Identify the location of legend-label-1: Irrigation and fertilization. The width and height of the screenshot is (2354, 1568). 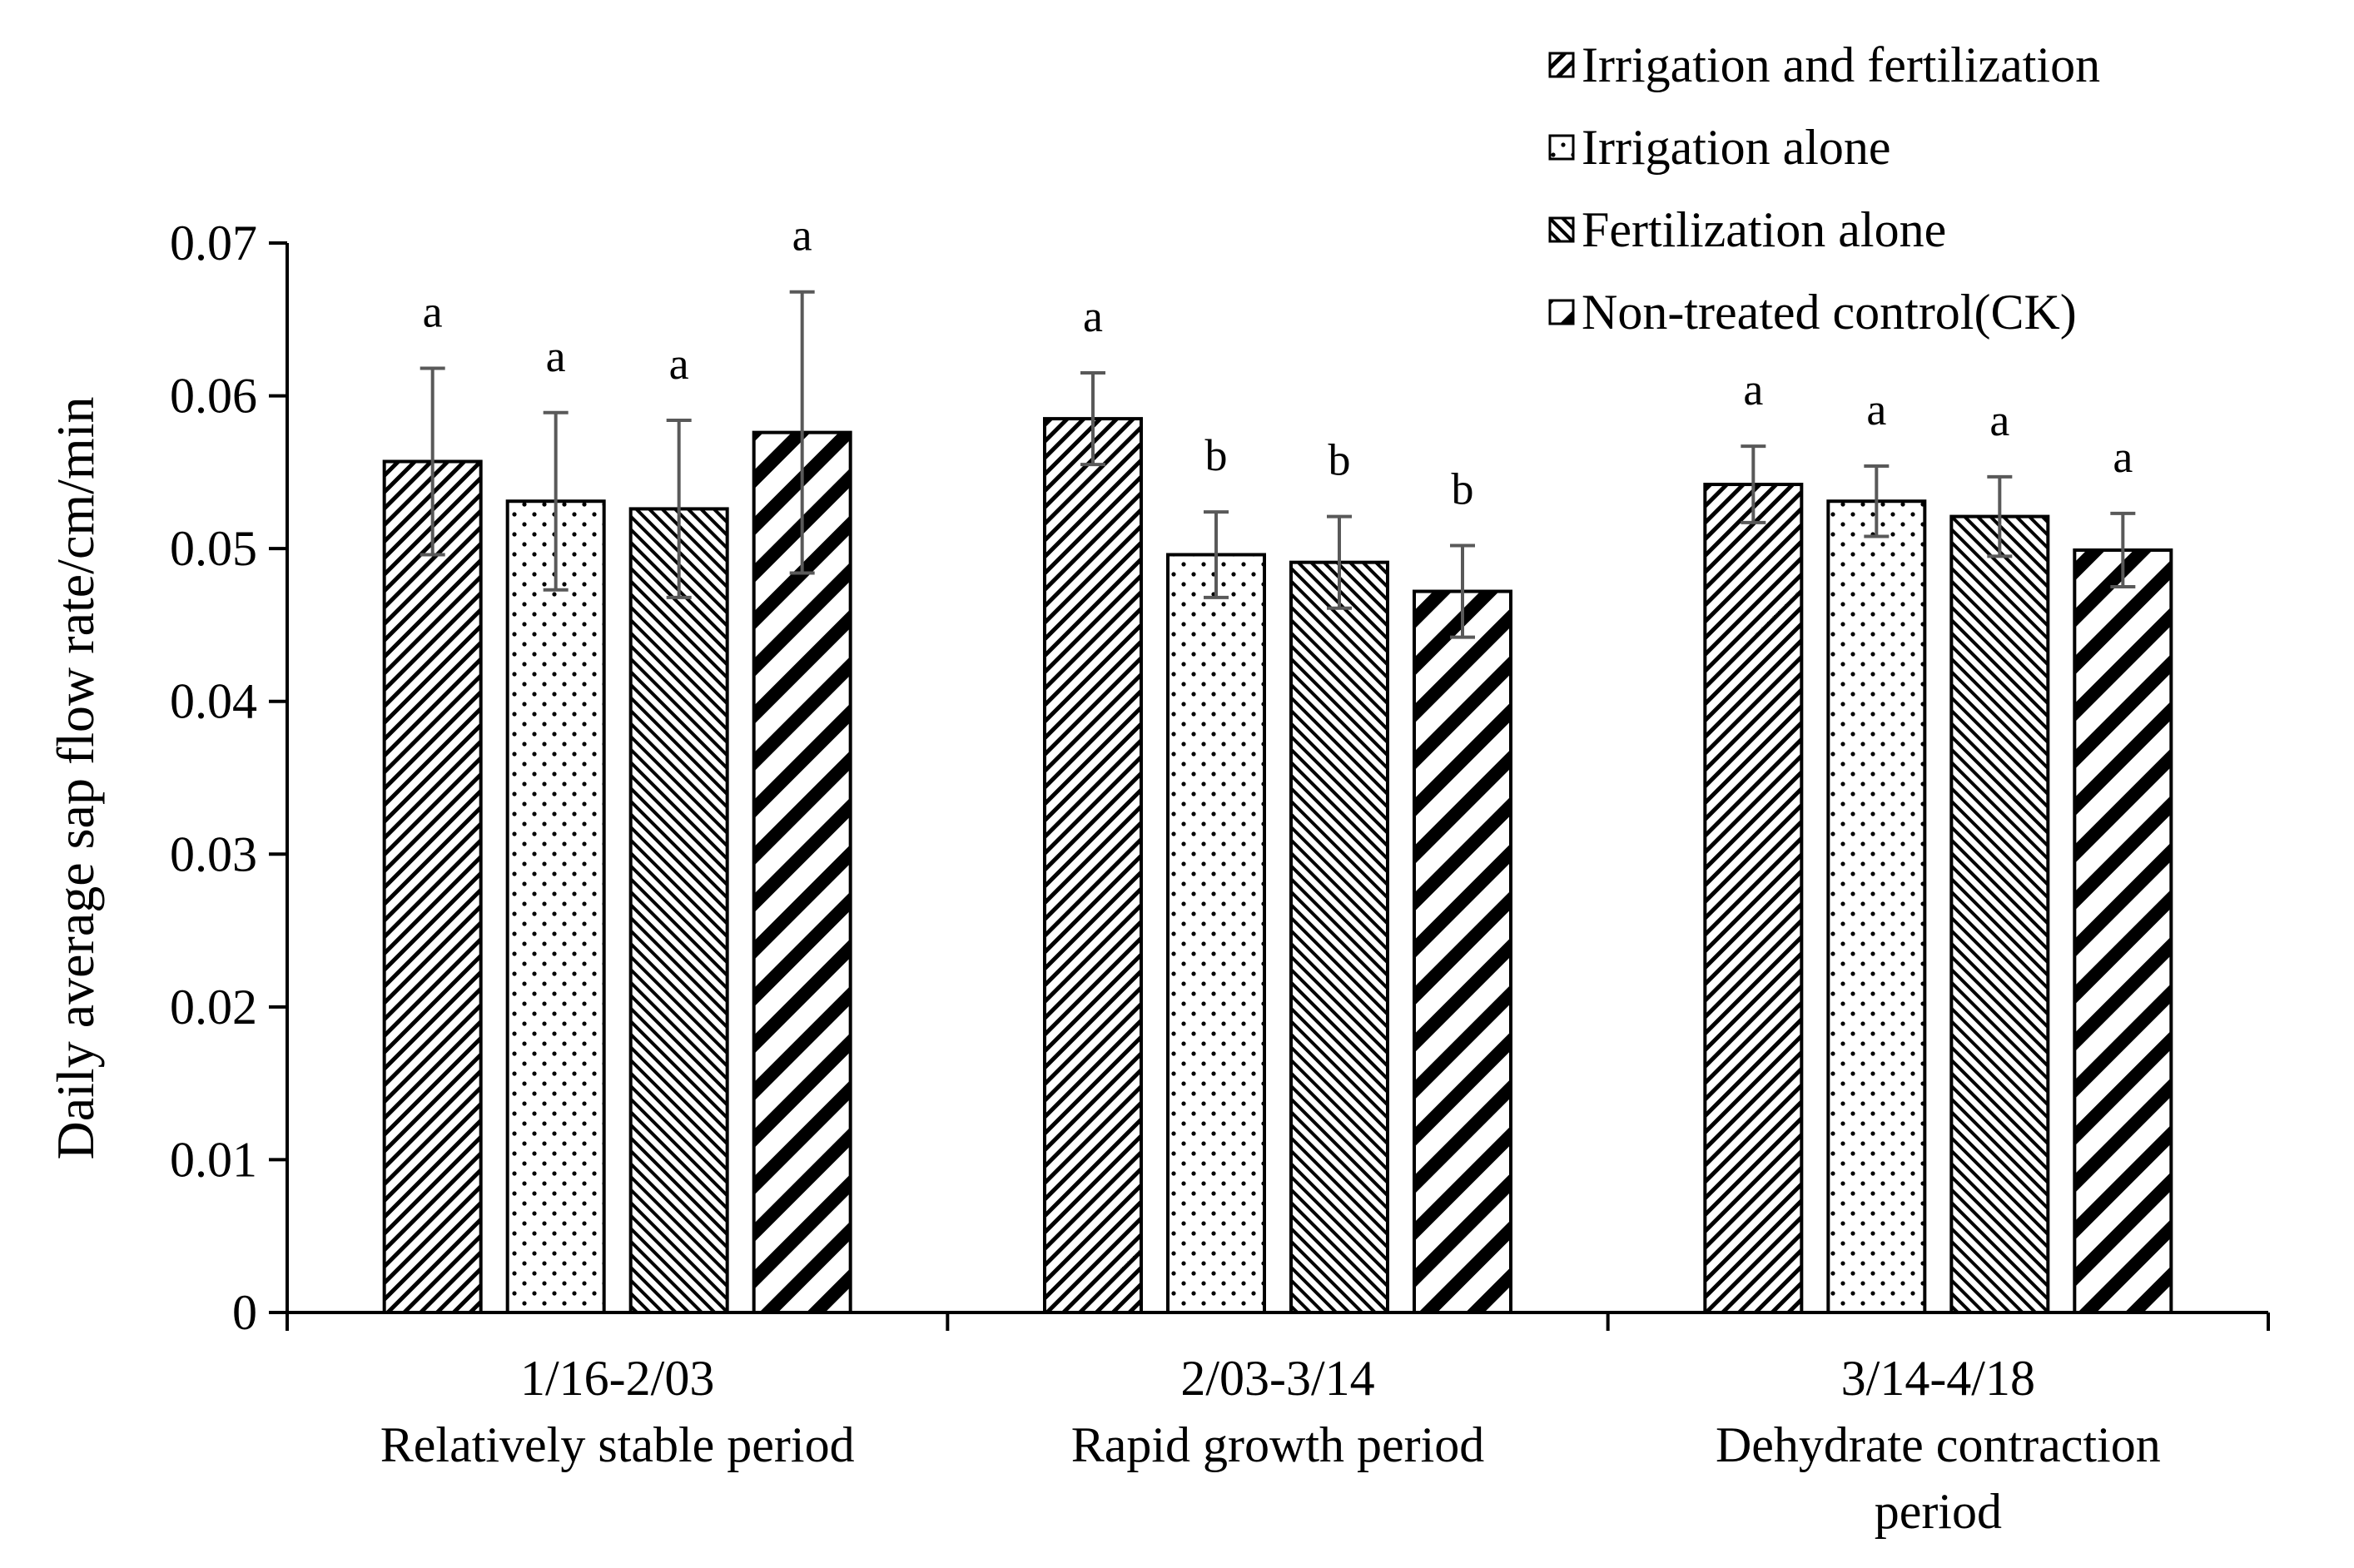
(1841, 64).